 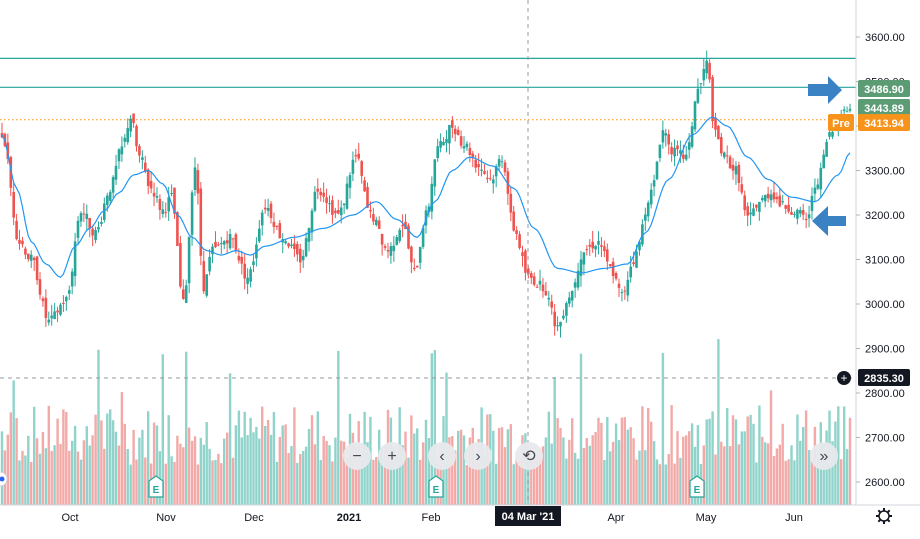 What do you see at coordinates (884, 377) in the screenshot?
I see `price-label-bg` at bounding box center [884, 377].